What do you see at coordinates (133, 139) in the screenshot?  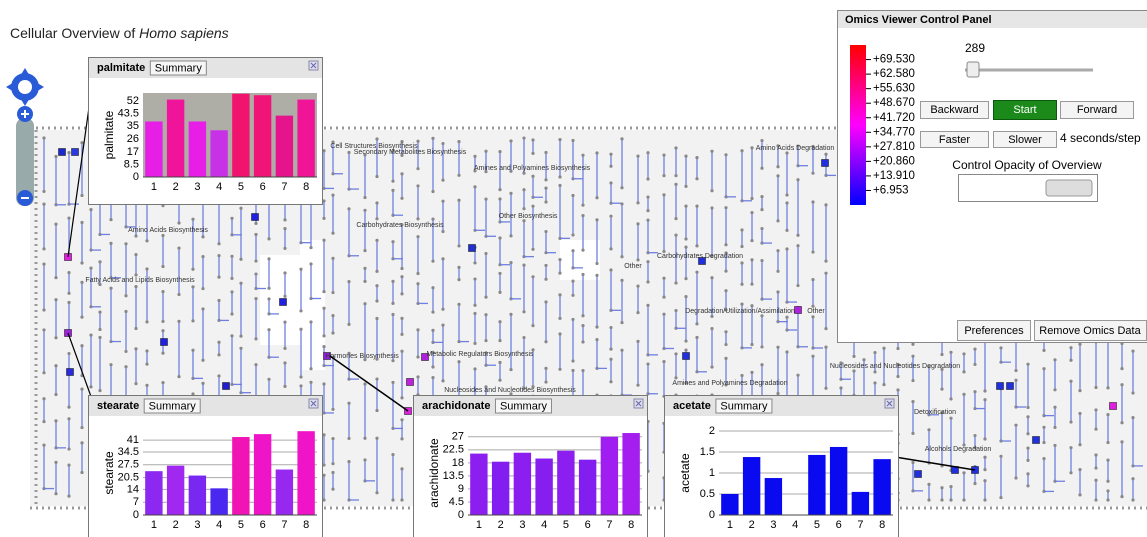 I see `y-tick-label: 26` at bounding box center [133, 139].